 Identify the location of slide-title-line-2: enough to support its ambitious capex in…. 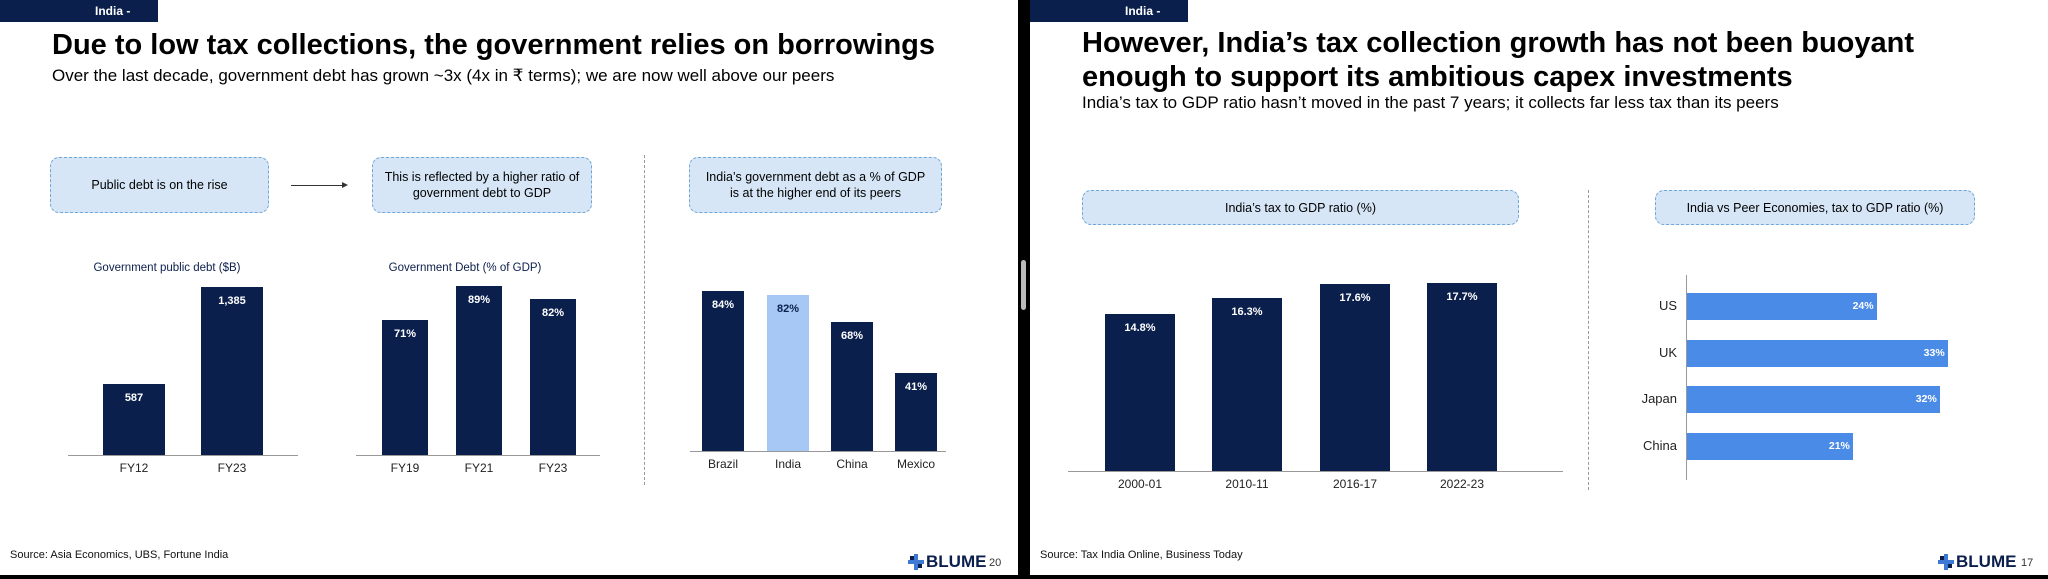
(1437, 77).